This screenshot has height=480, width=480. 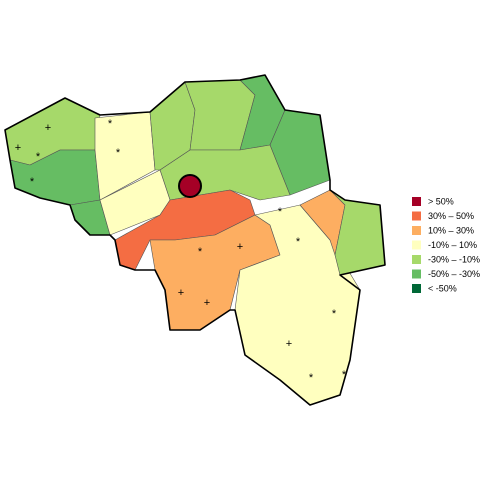 I want to click on legend-label: 10% – 30%, so click(x=451, y=230).